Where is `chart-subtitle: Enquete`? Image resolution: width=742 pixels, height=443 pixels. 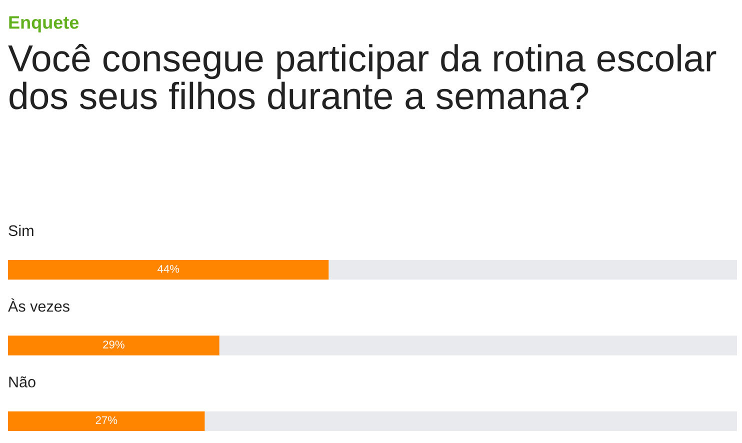 chart-subtitle: Enquete is located at coordinates (44, 24).